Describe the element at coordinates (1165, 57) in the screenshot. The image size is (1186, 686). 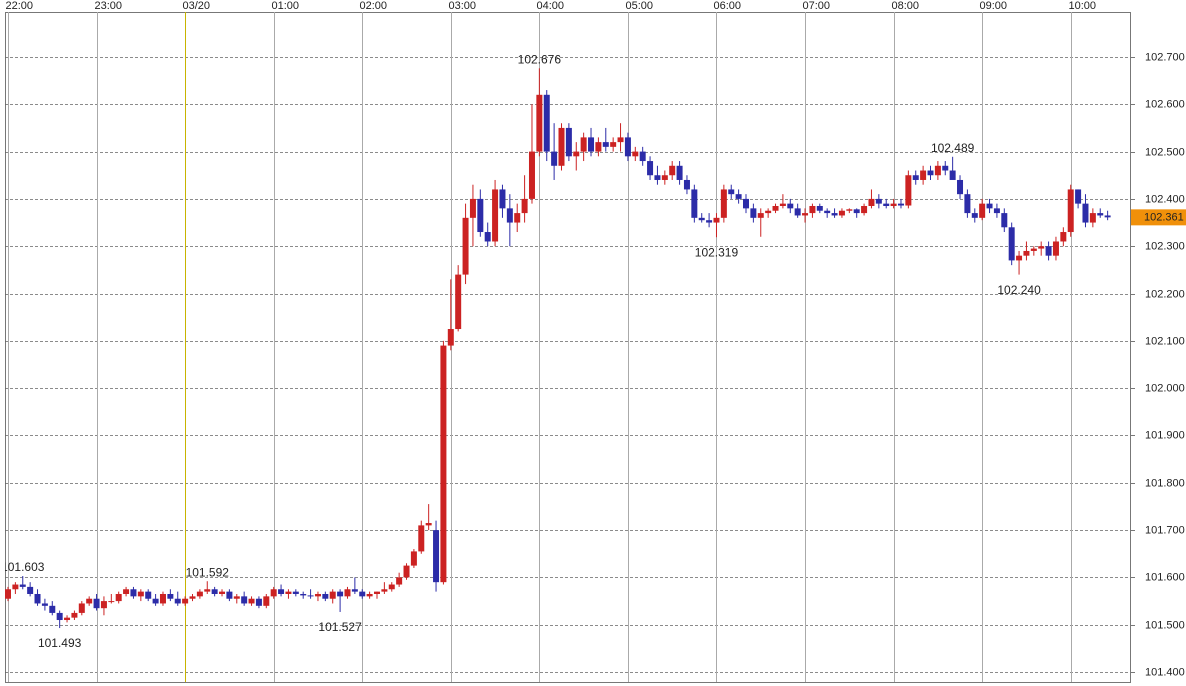
I see `y-tick-label: 102.700` at that location.